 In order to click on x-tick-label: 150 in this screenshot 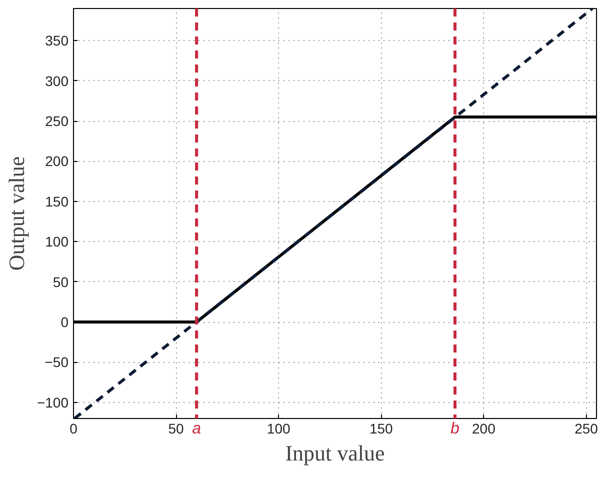, I will do `click(381, 428)`.